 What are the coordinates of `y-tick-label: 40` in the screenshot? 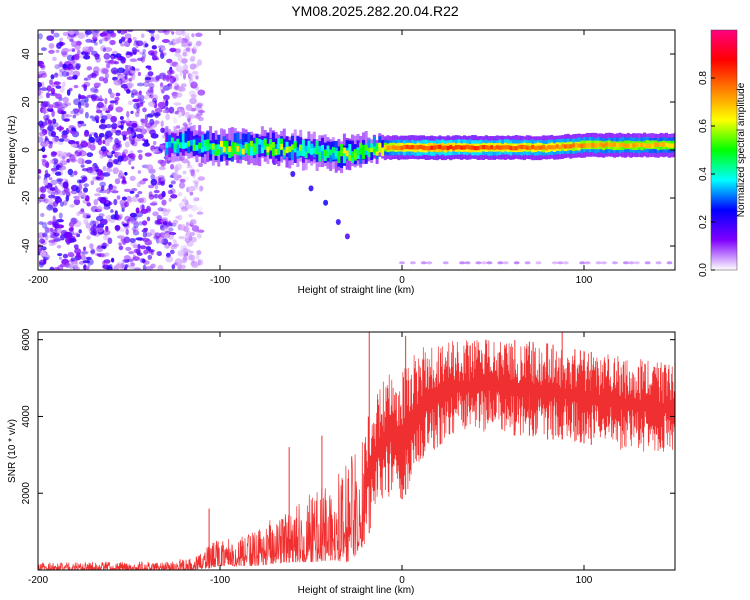 It's located at (26, 54).